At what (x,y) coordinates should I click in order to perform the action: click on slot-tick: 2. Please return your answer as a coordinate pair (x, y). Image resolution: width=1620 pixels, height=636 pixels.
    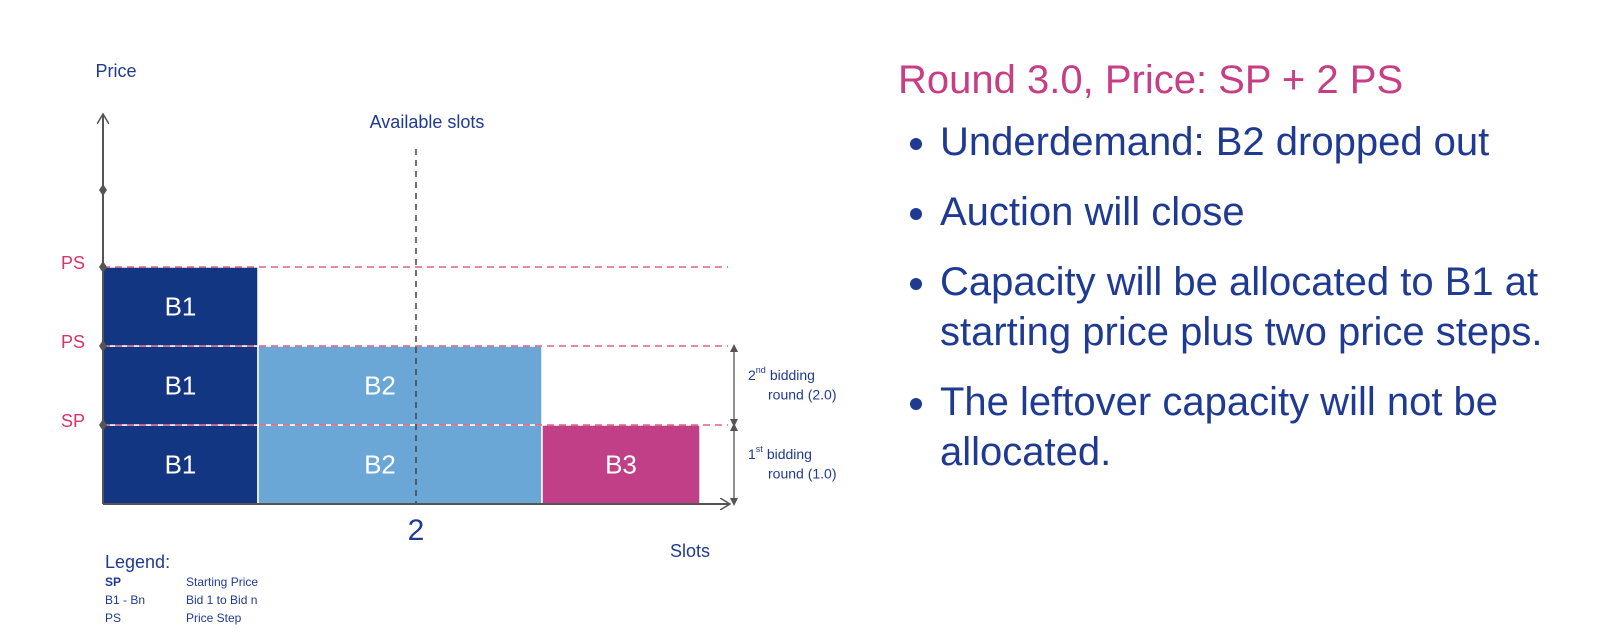
    Looking at the image, I should click on (416, 530).